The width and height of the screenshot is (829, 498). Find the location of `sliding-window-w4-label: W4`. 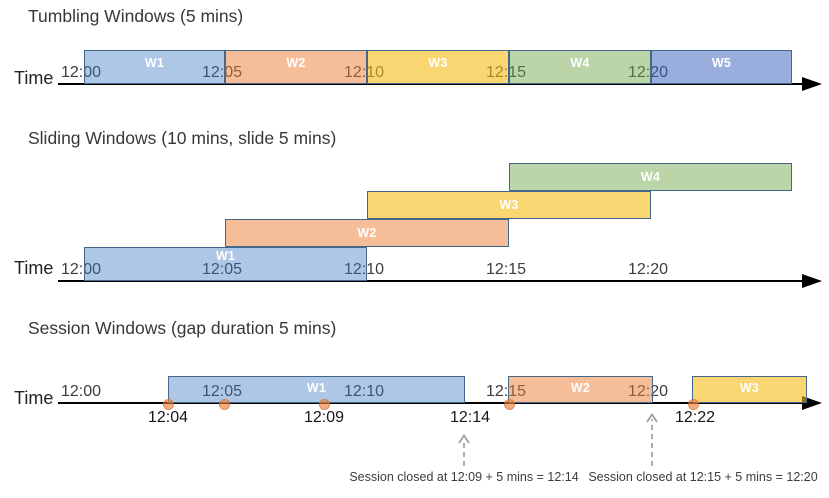

sliding-window-w4-label: W4 is located at coordinates (650, 177).